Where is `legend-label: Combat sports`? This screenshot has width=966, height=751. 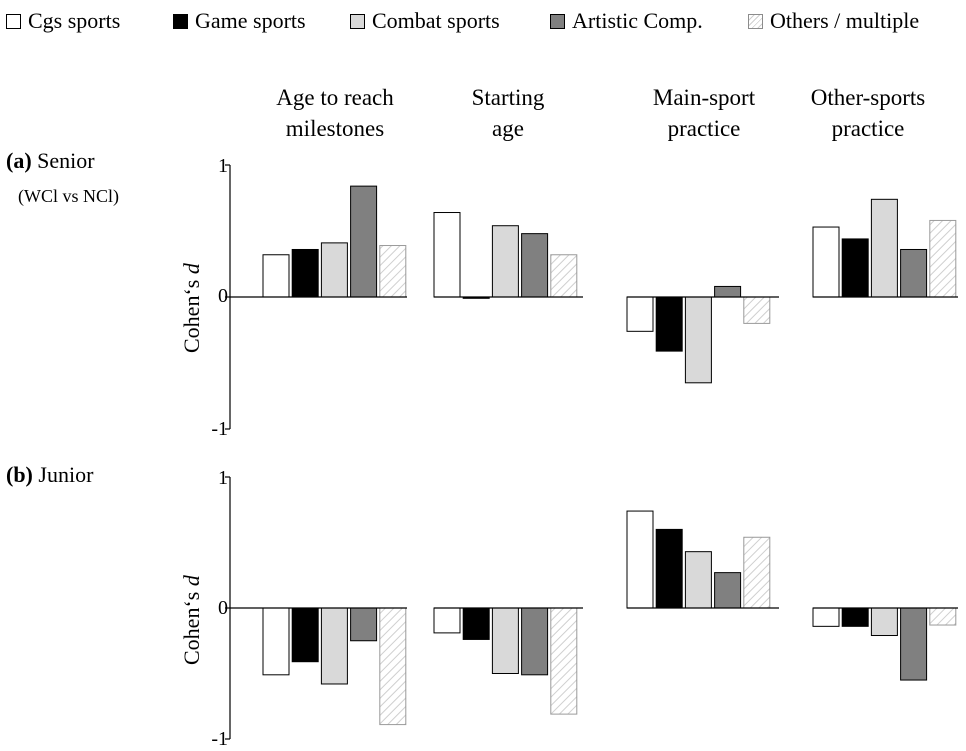
legend-label: Combat sports is located at coordinates (436, 20).